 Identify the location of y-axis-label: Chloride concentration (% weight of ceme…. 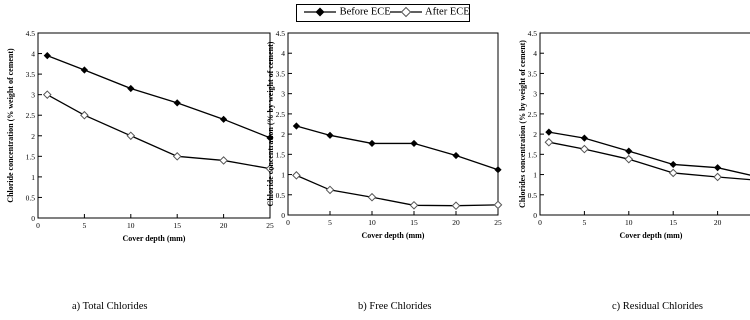
(10, 125).